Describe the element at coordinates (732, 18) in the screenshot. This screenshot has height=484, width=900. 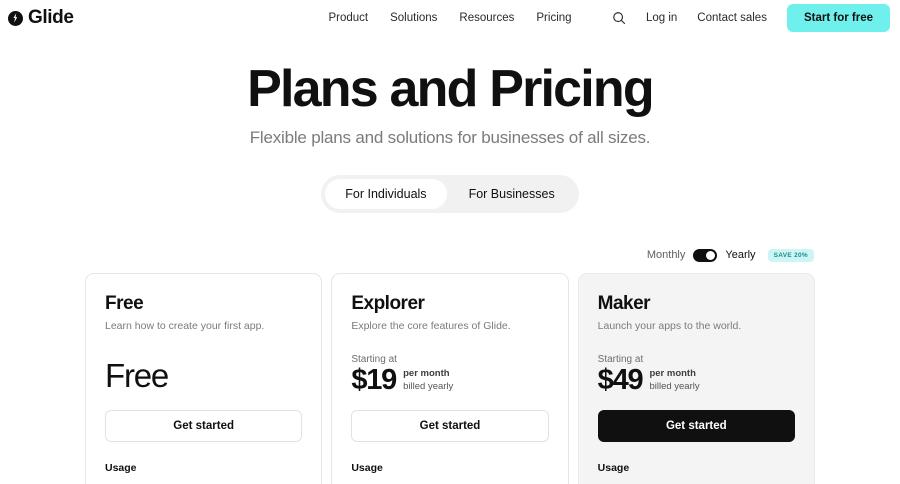
I see `contact-sales-link: Contact sales` at that location.